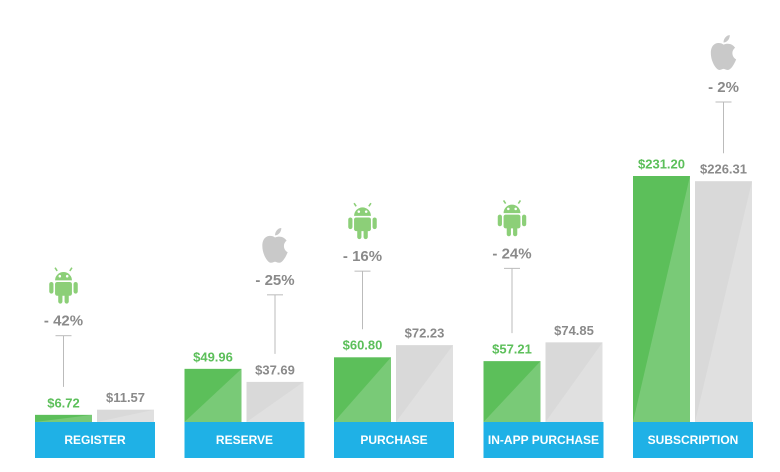 The width and height of the screenshot is (780, 472). I want to click on annotation: - 25%, so click(274, 280).